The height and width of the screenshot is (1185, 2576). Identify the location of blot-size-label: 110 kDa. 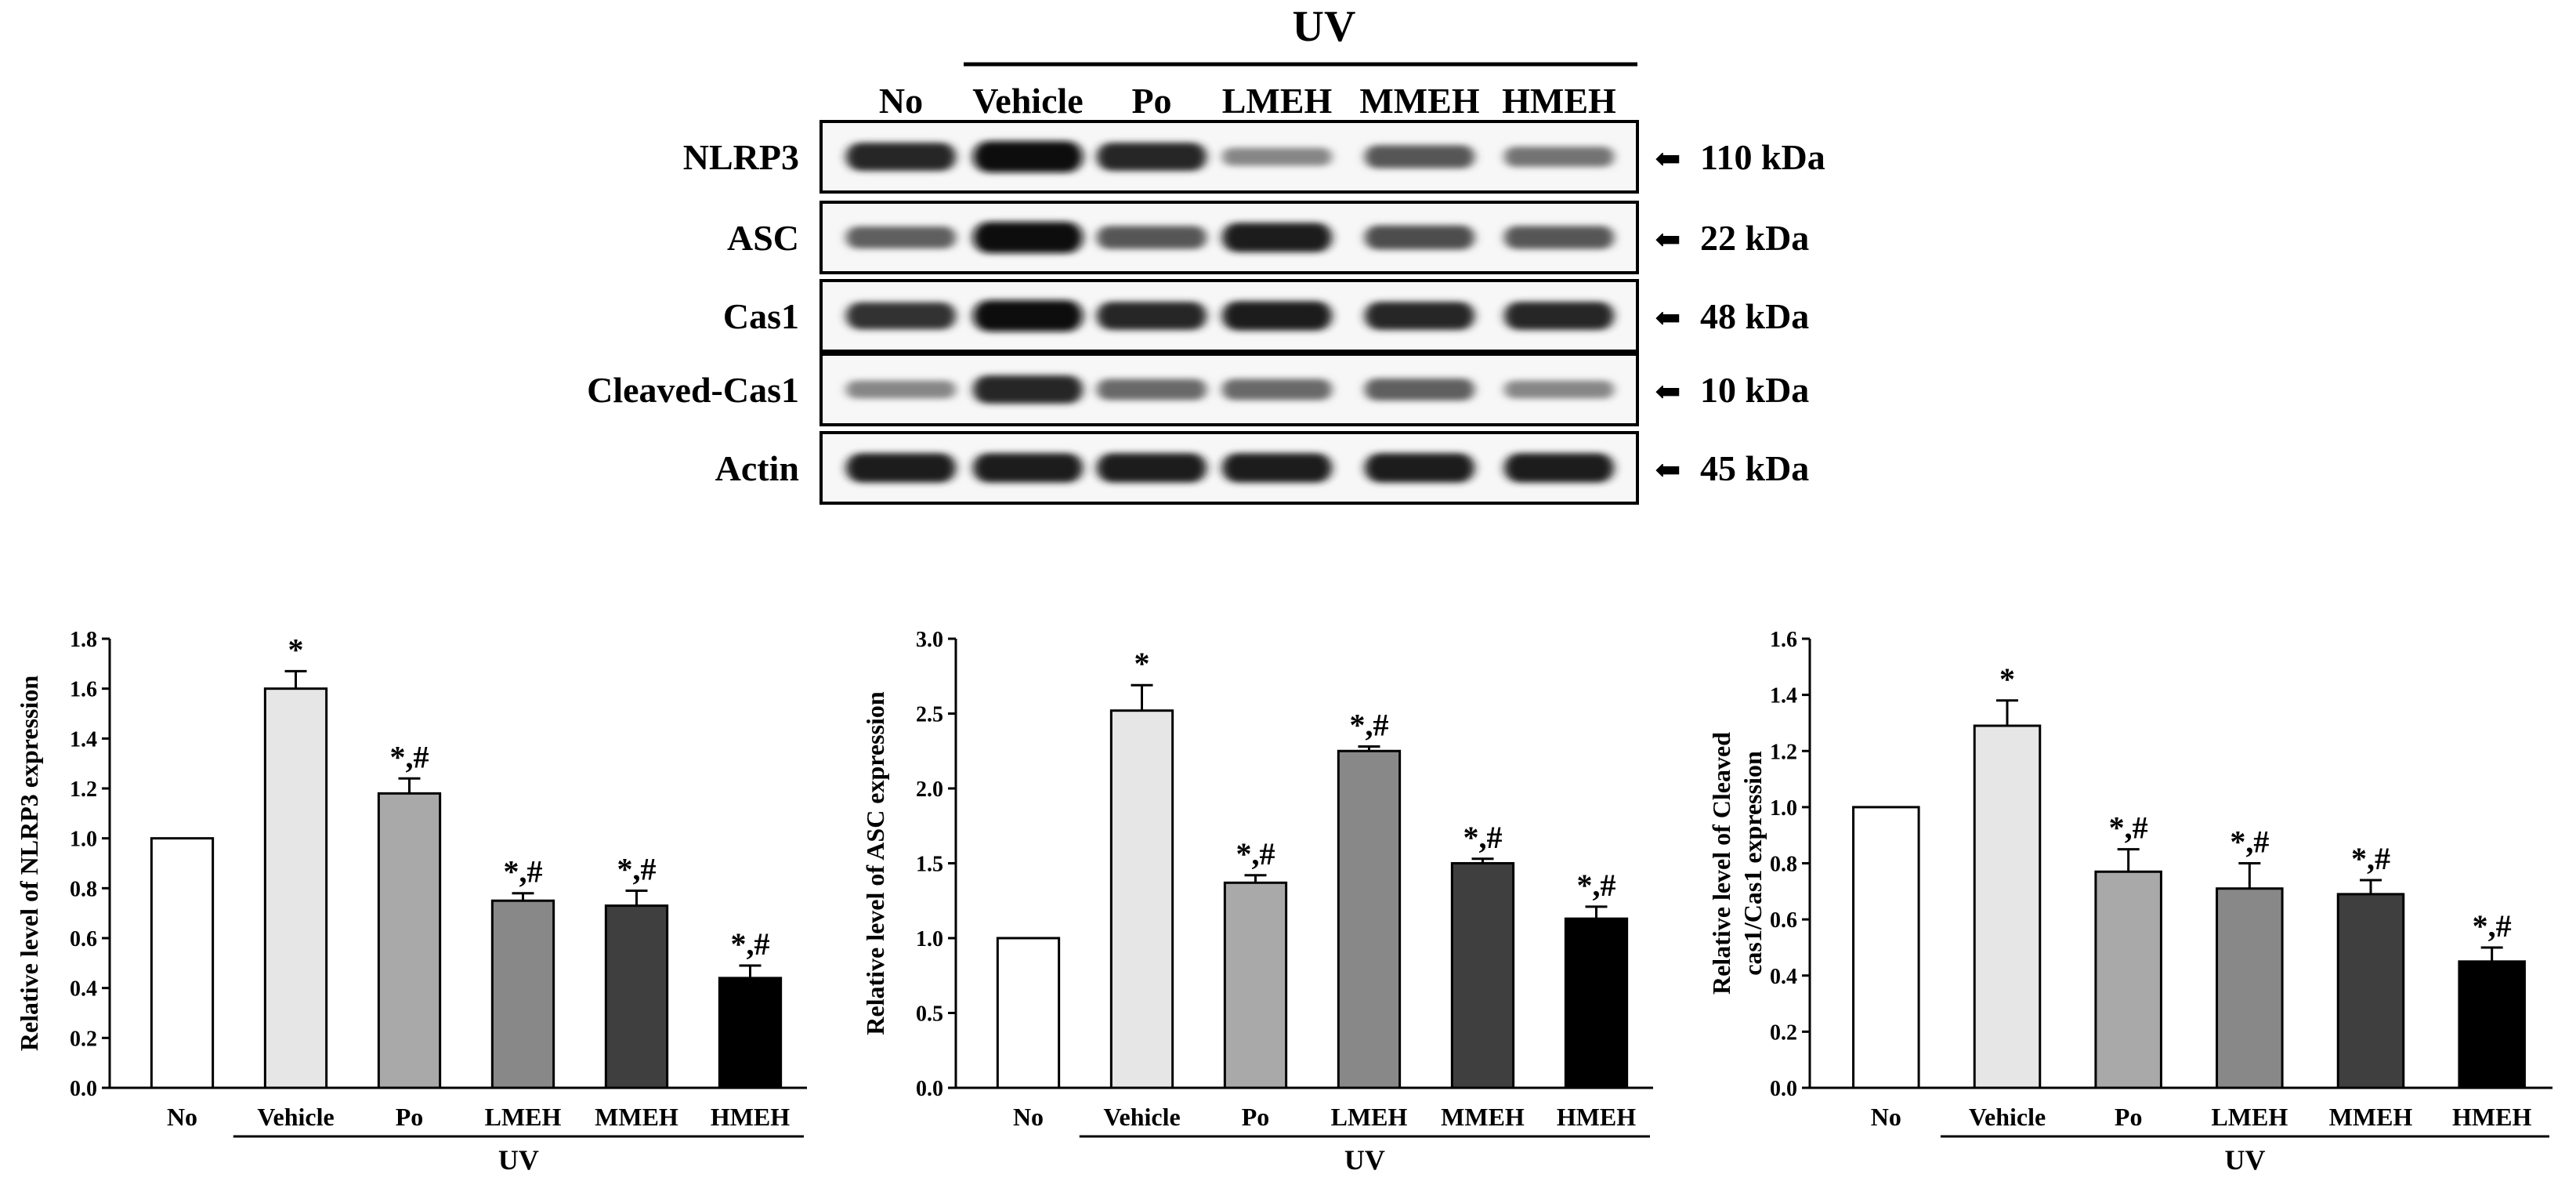
(1763, 157).